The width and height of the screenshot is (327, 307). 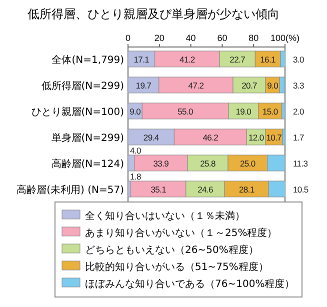 What do you see at coordinates (250, 85) in the screenshot?
I see `data-label: 20.7` at bounding box center [250, 85].